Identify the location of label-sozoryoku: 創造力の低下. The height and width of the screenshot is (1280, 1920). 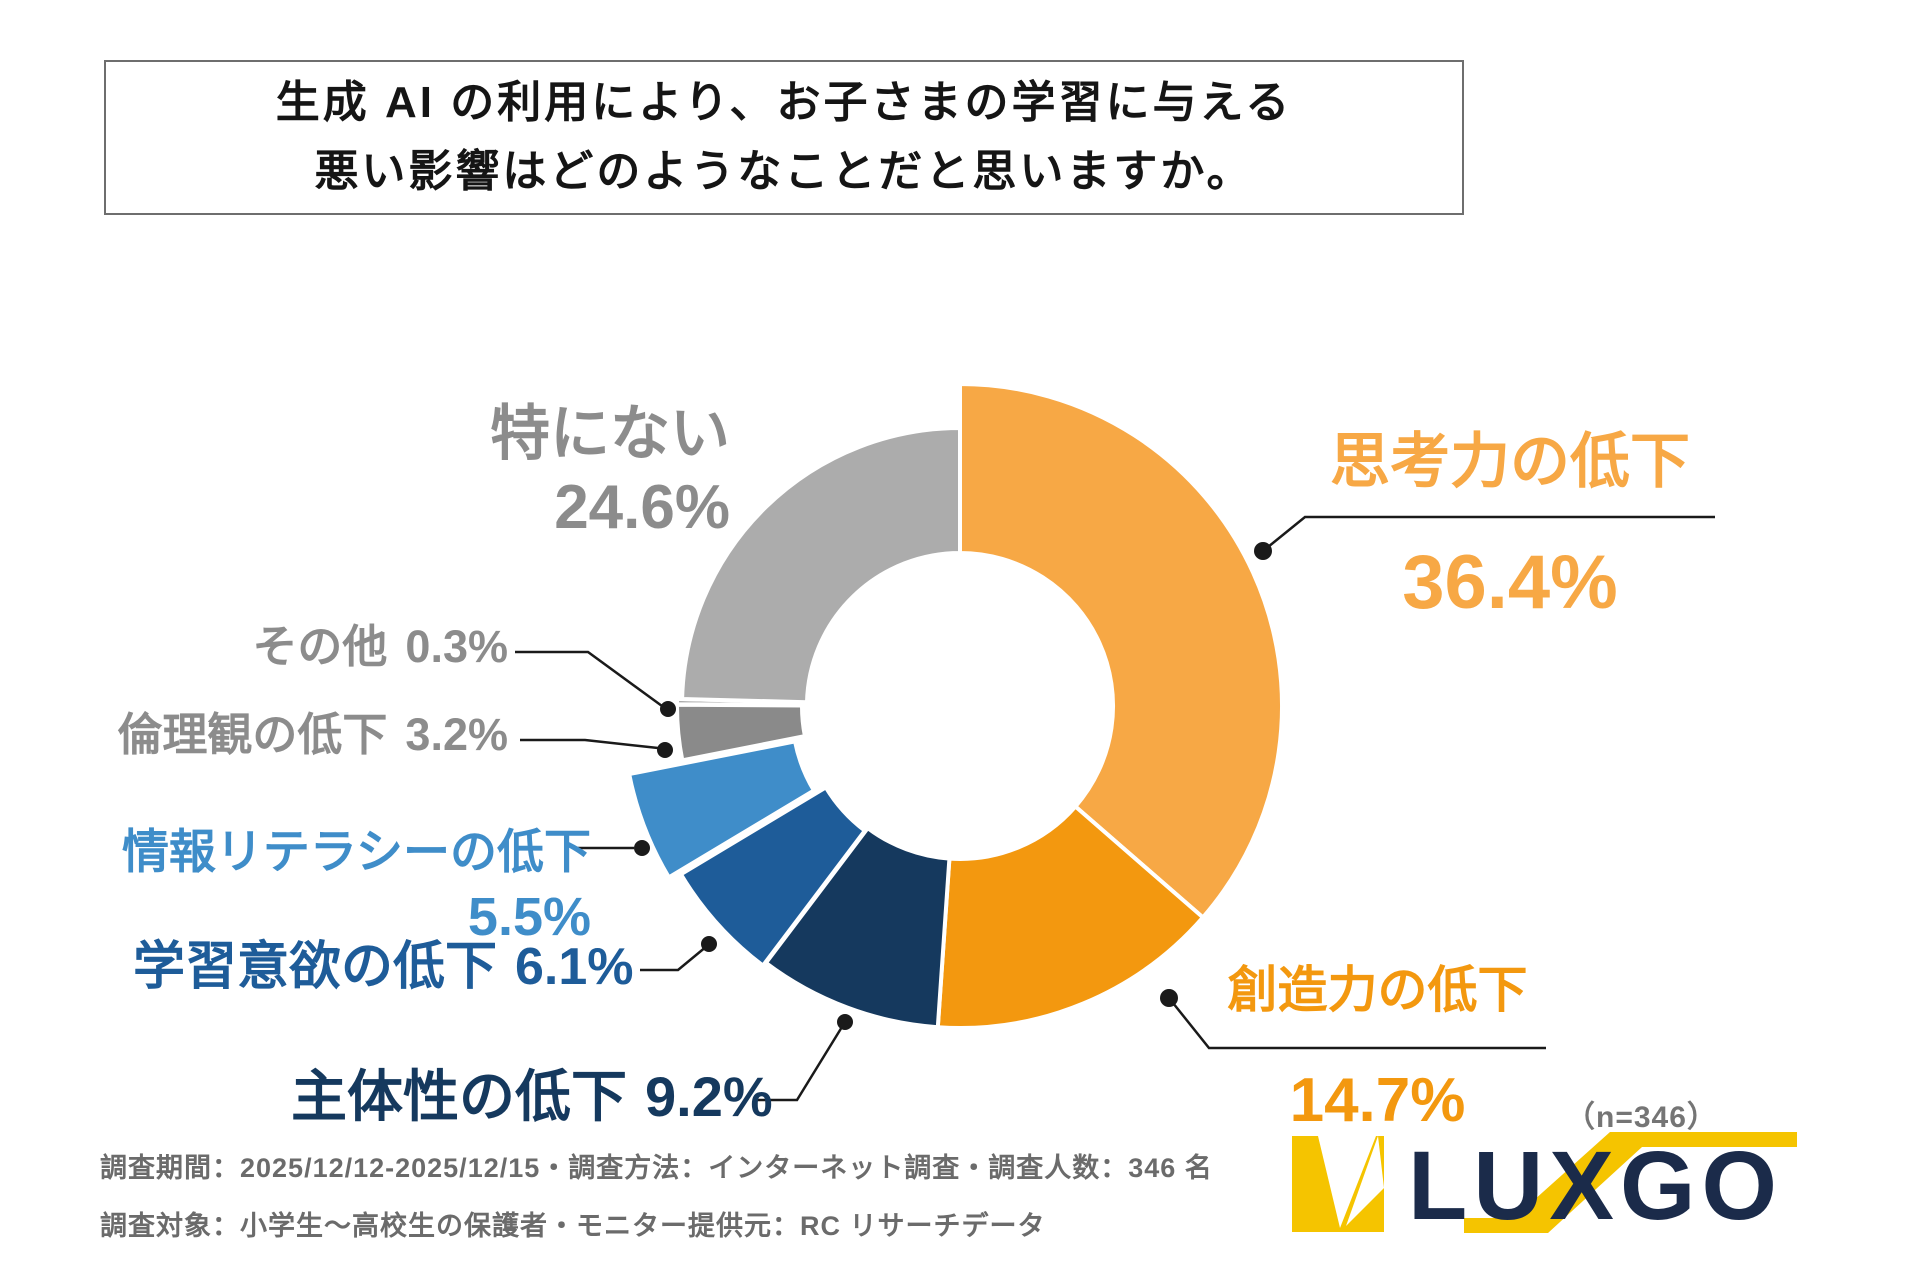
(1377, 990).